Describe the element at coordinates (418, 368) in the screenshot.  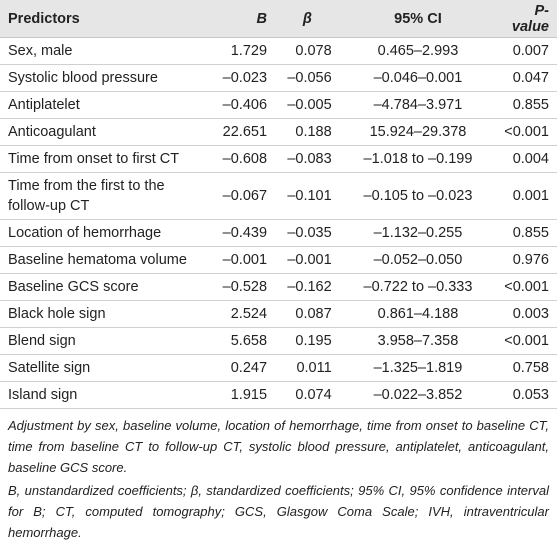
I see `table-cell: –1.325–1.819` at that location.